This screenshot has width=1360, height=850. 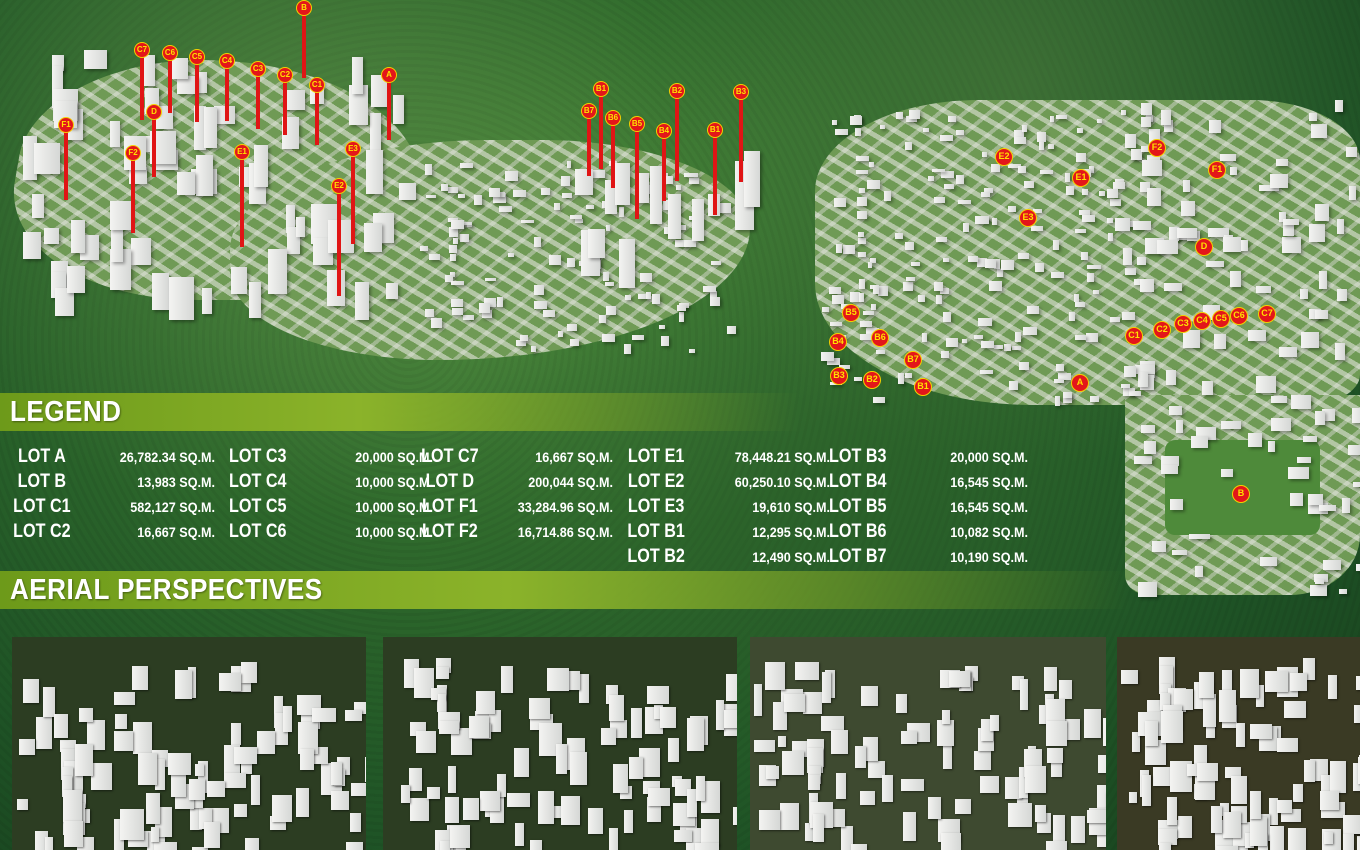 What do you see at coordinates (167, 456) in the screenshot?
I see `lot-area: 26,782.34 SQ.M.` at bounding box center [167, 456].